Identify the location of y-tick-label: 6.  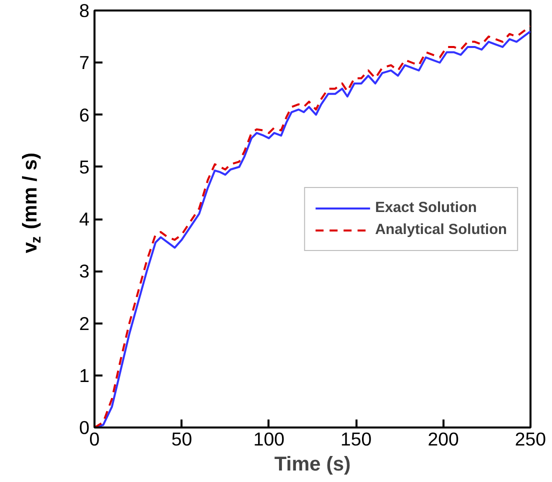
(84, 115).